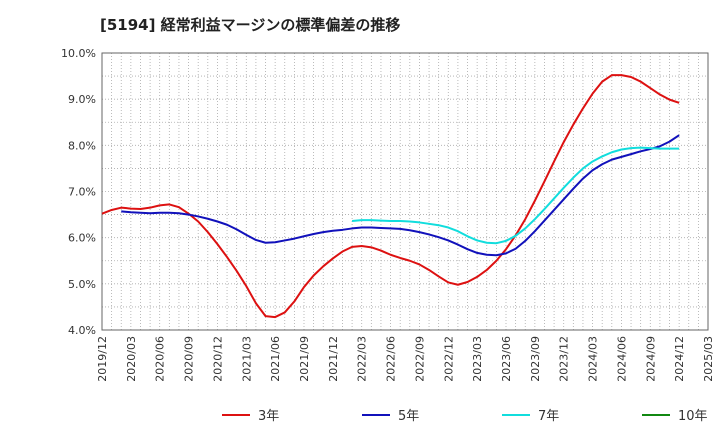 The width and height of the screenshot is (720, 440). I want to click on x-tick-label: 2022/09, so click(419, 359).